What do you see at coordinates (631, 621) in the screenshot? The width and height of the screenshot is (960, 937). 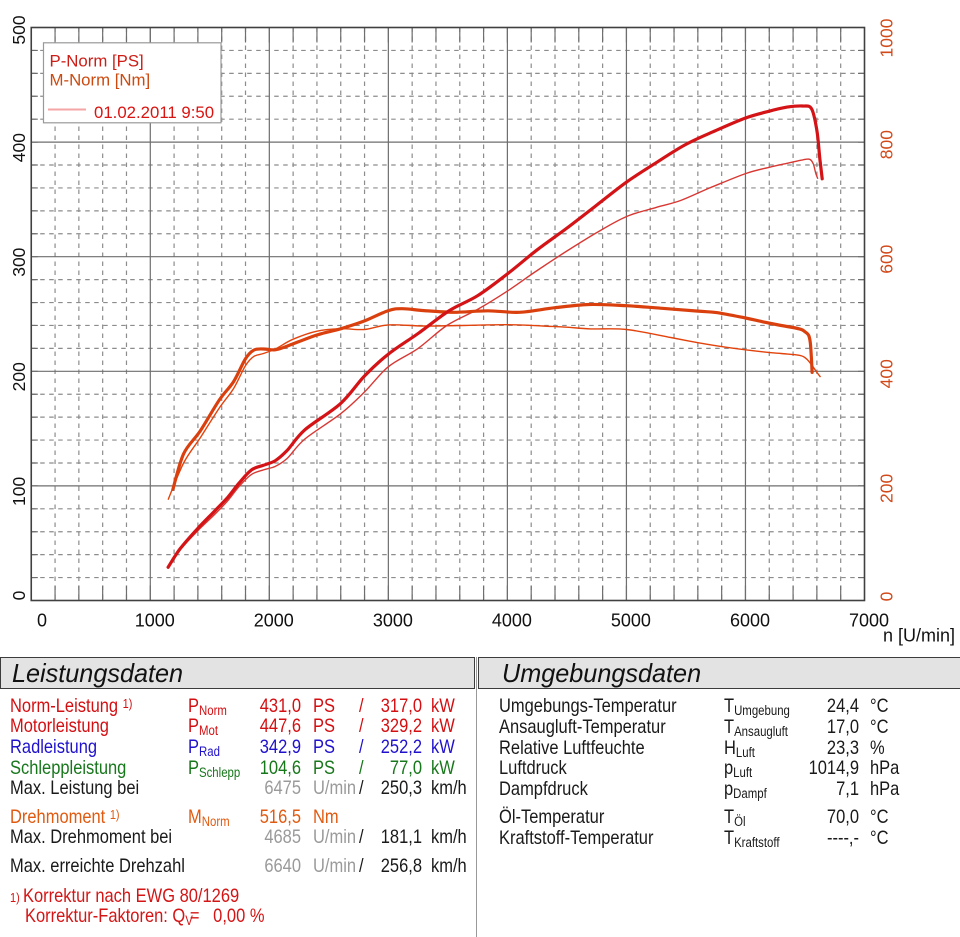 I see `svg-text: 5000` at bounding box center [631, 621].